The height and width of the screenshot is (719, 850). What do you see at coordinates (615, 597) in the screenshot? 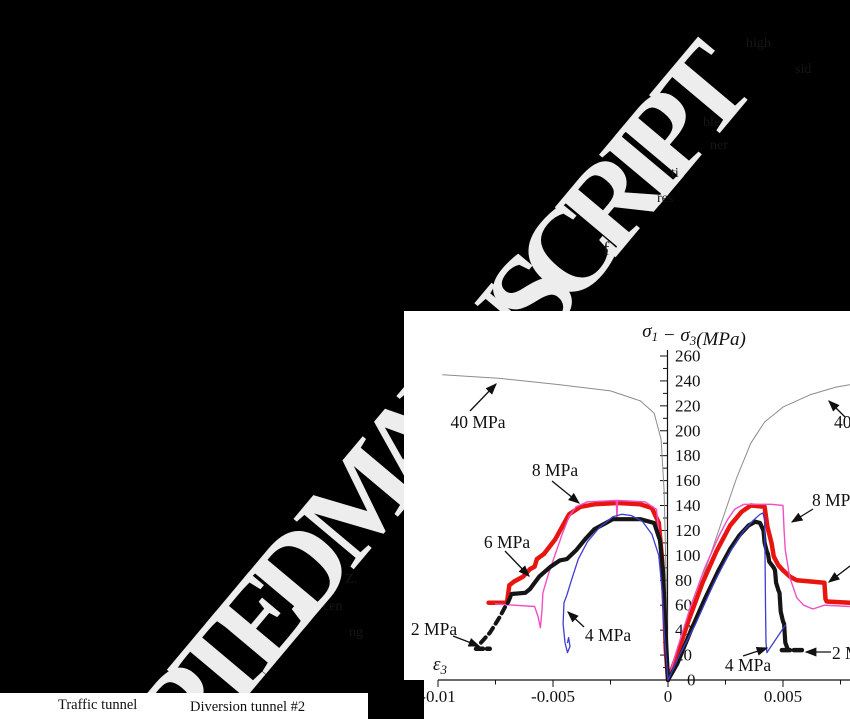
I see `series-4-mpa-e3-` at bounding box center [615, 597].